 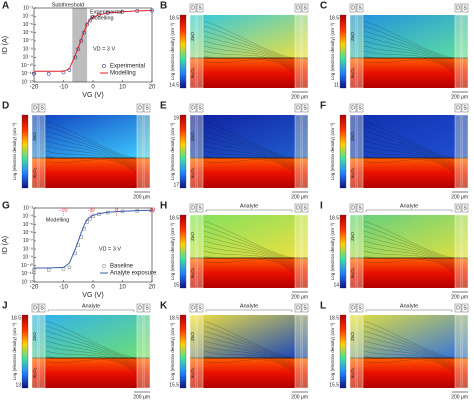 I want to click on colorbar-max: 19, so click(x=176, y=118).